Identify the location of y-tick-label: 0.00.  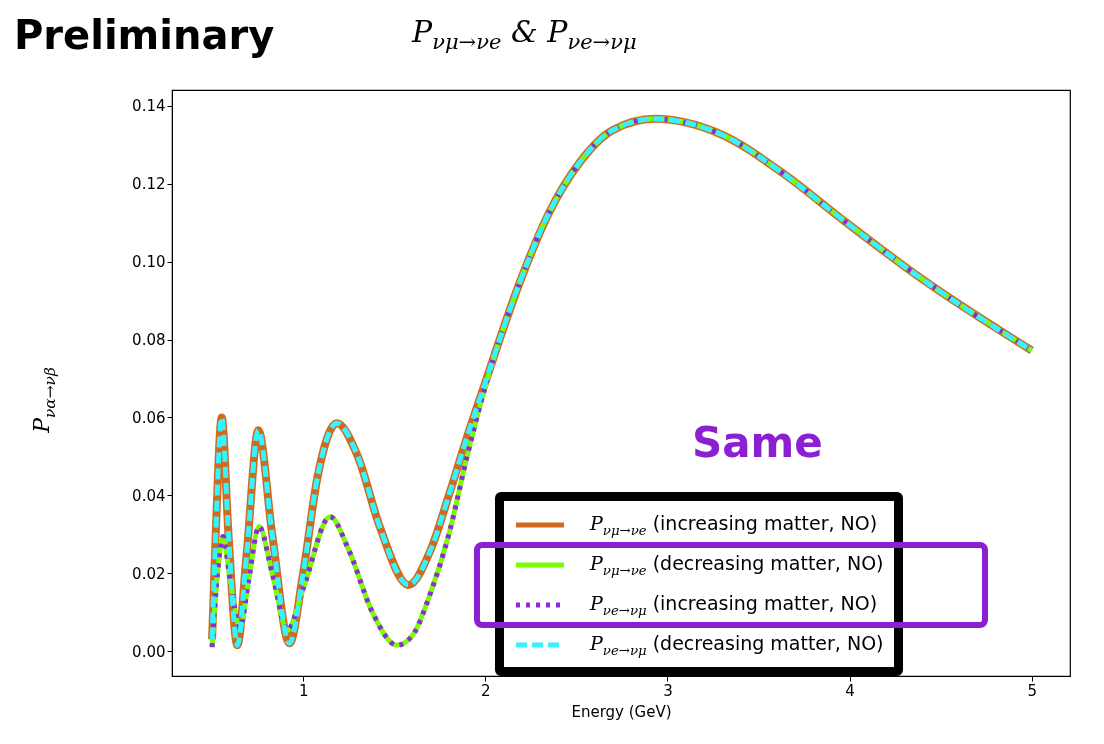
(149, 651).